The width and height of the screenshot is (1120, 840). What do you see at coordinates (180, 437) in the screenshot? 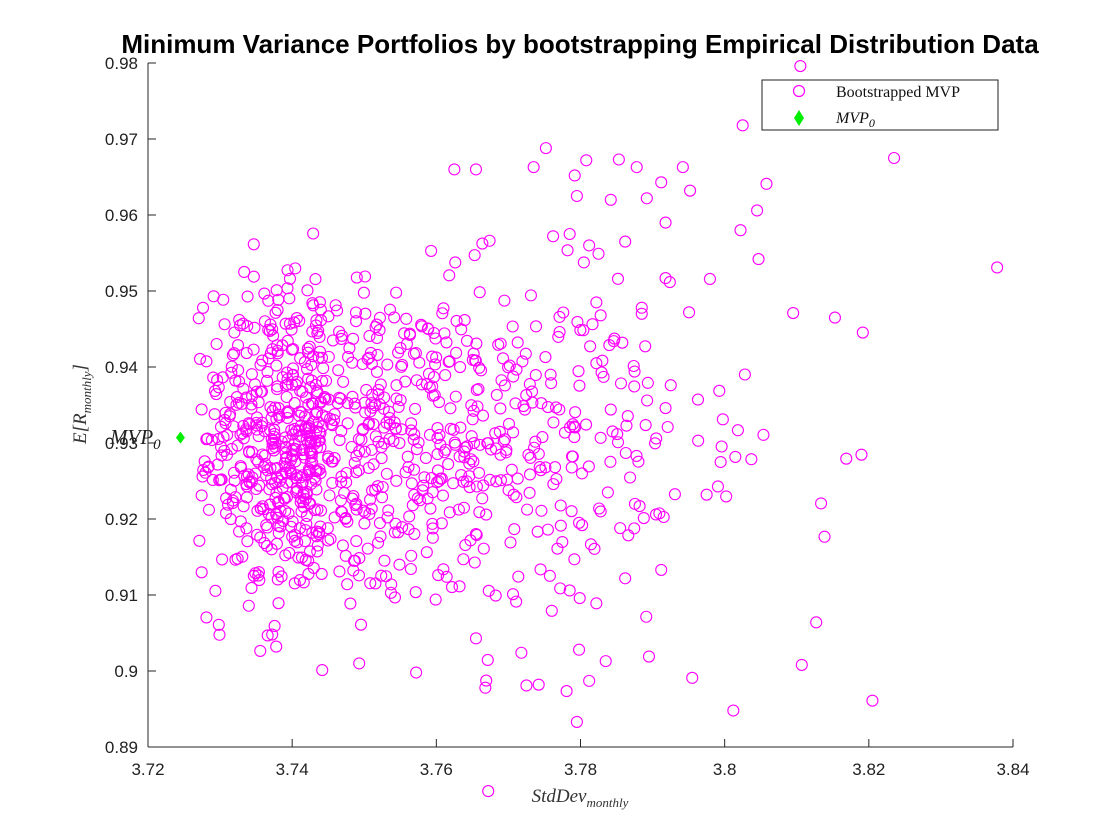
I see `data-point-mvp0` at bounding box center [180, 437].